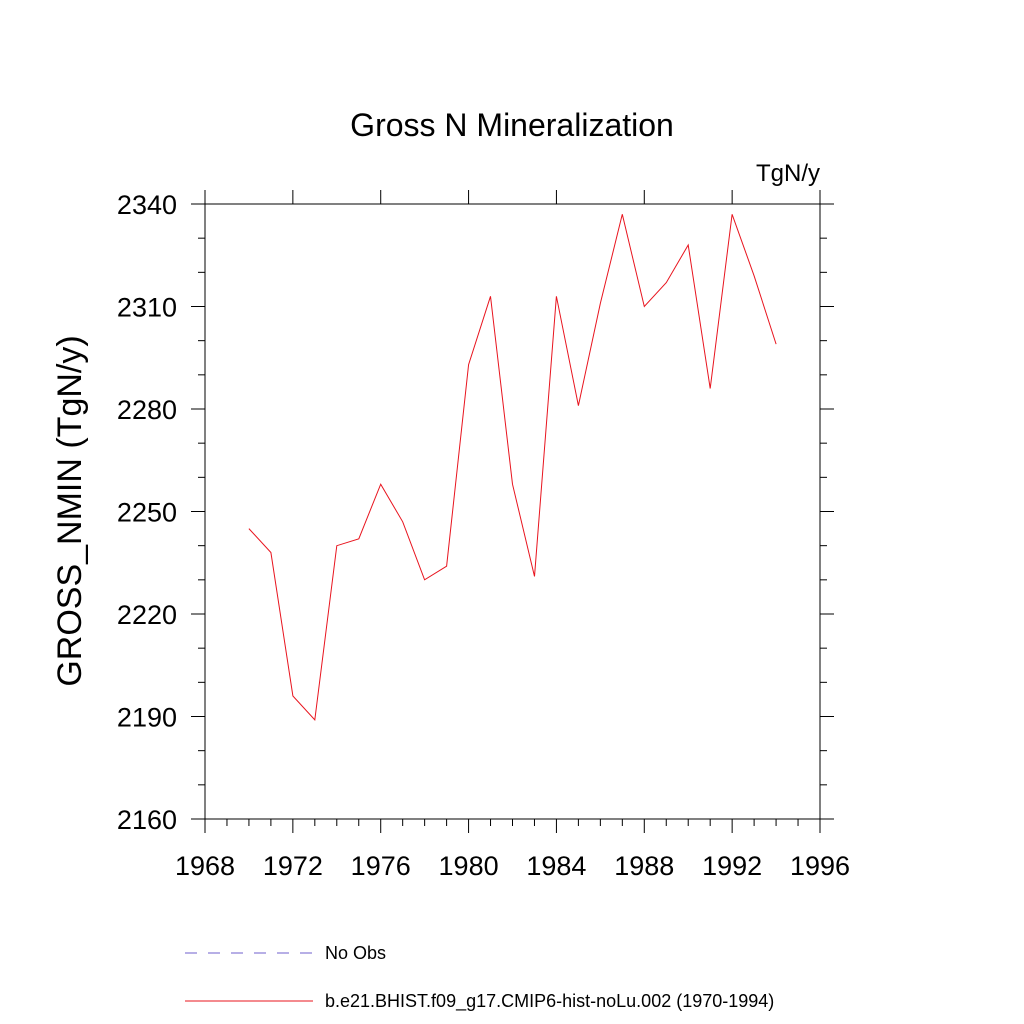  Describe the element at coordinates (70, 510) in the screenshot. I see `y-axis-label: GROSS_NMIN (TgN/y)` at that location.